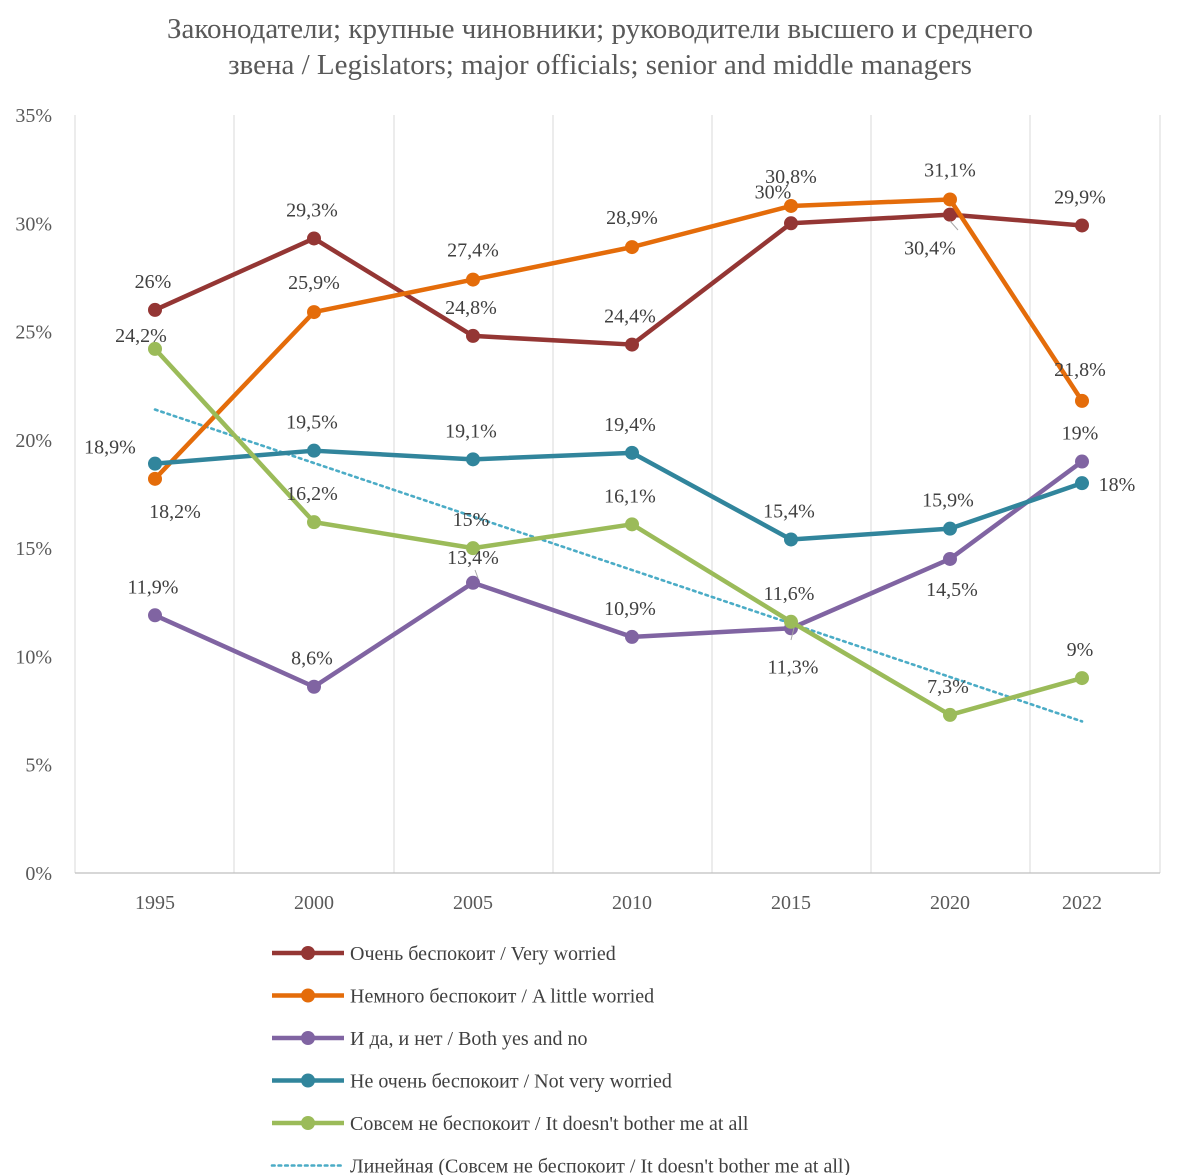 Image resolution: width=1181 pixels, height=1175 pixels. Describe the element at coordinates (511, 1082) in the screenshot. I see `legend-label-not-very-worried: Не очень беспокоит / Not very worried` at that location.